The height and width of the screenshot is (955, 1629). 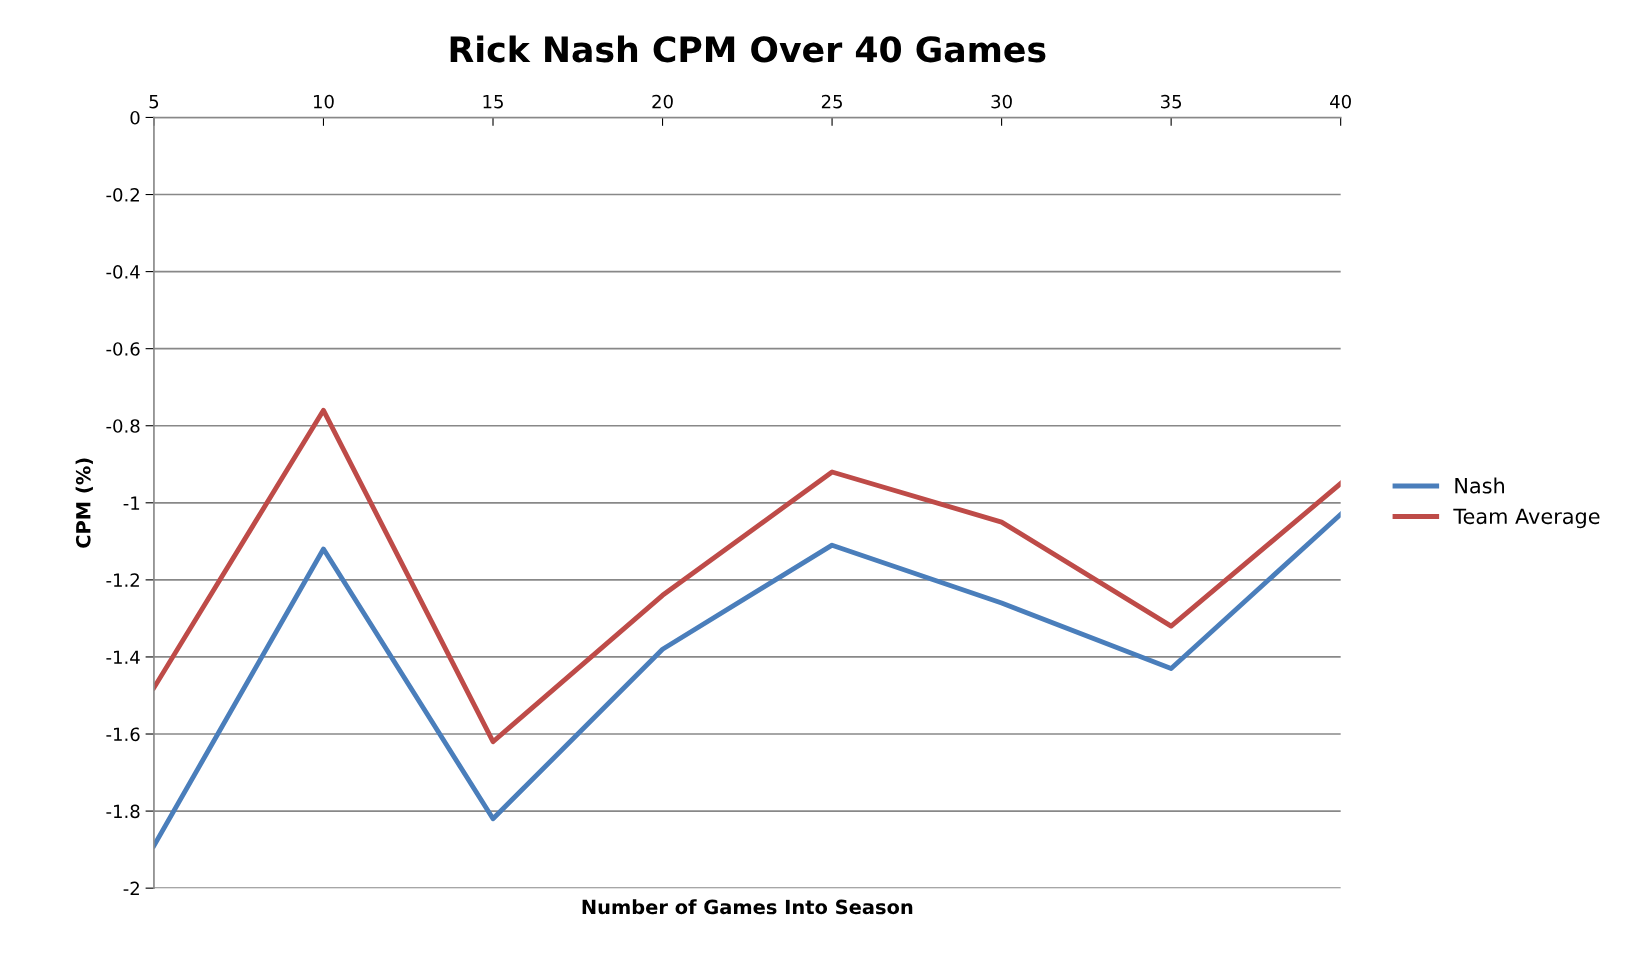 What do you see at coordinates (131, 503) in the screenshot?
I see `y-tick-label: -1` at bounding box center [131, 503].